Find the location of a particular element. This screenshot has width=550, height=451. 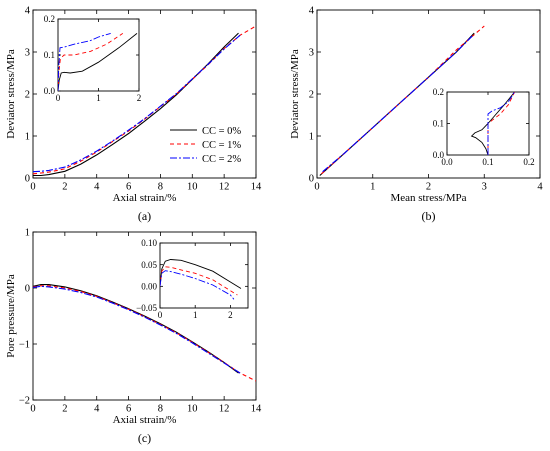

legend-entry: CC = 2% is located at coordinates (221, 159).